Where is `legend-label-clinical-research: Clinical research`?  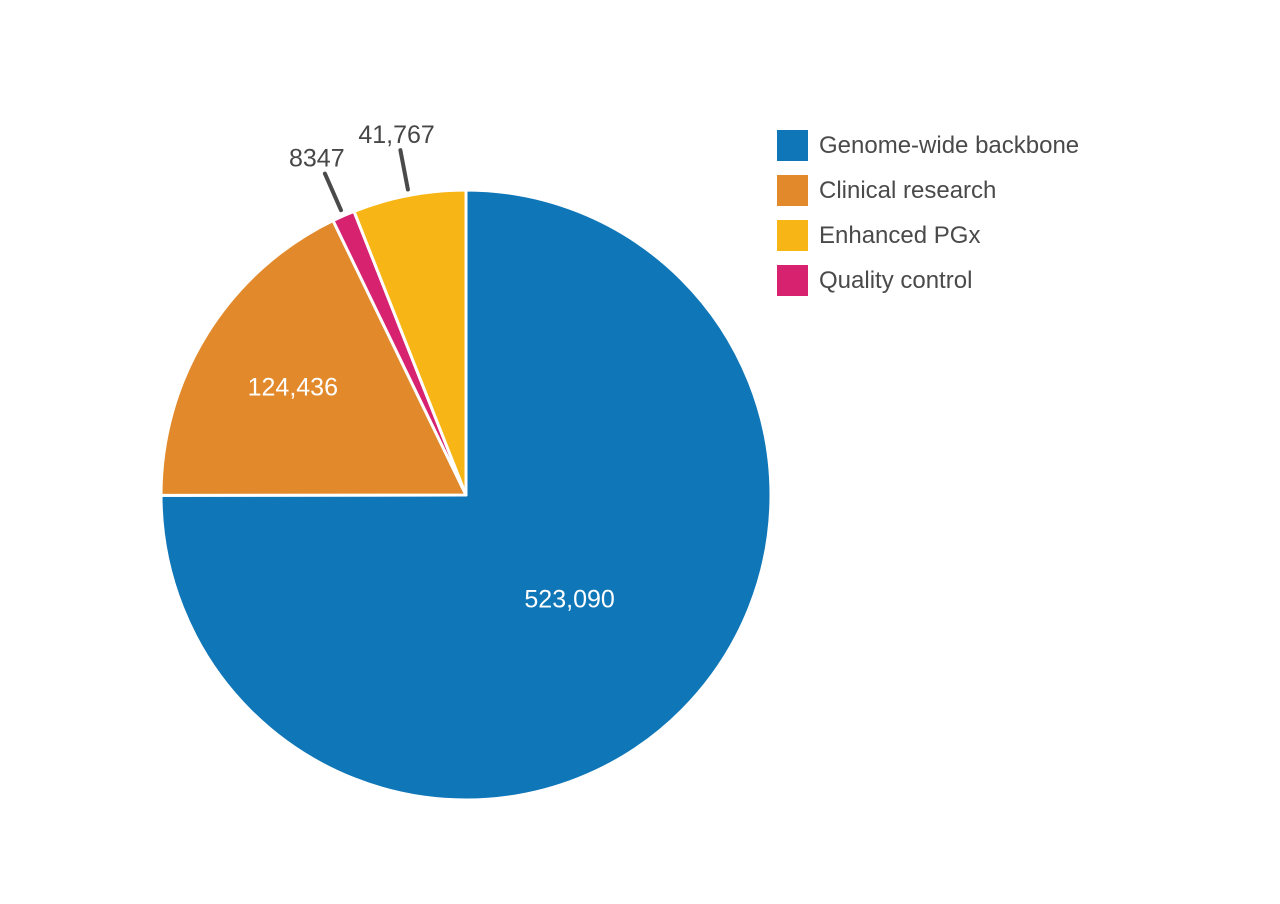 legend-label-clinical-research: Clinical research is located at coordinates (908, 190).